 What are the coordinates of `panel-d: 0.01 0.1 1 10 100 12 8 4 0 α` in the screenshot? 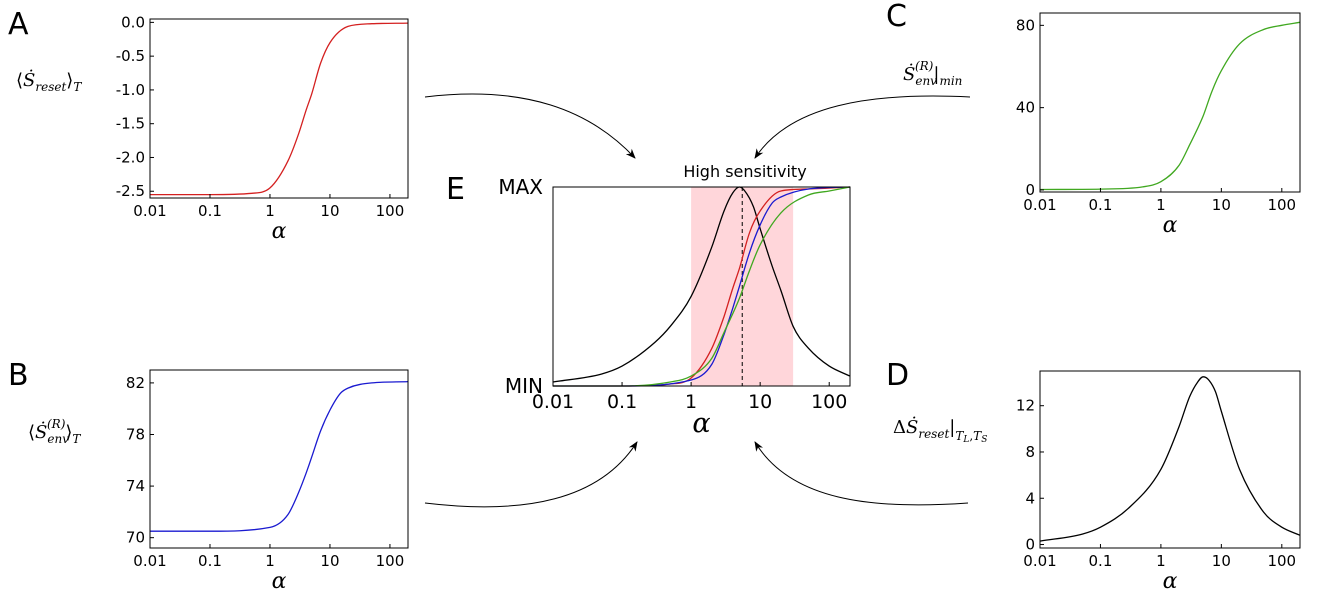 It's located at (1158, 481).